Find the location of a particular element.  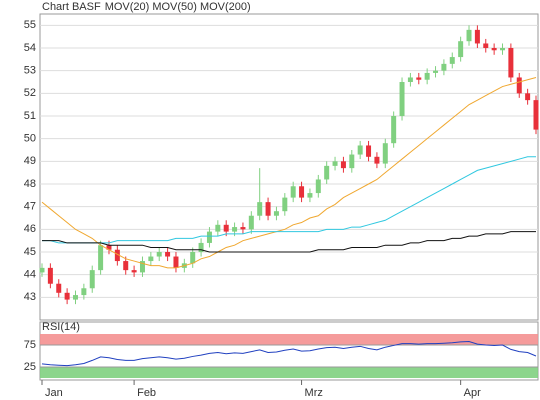

y-tick-label: 47 is located at coordinates (30, 207).